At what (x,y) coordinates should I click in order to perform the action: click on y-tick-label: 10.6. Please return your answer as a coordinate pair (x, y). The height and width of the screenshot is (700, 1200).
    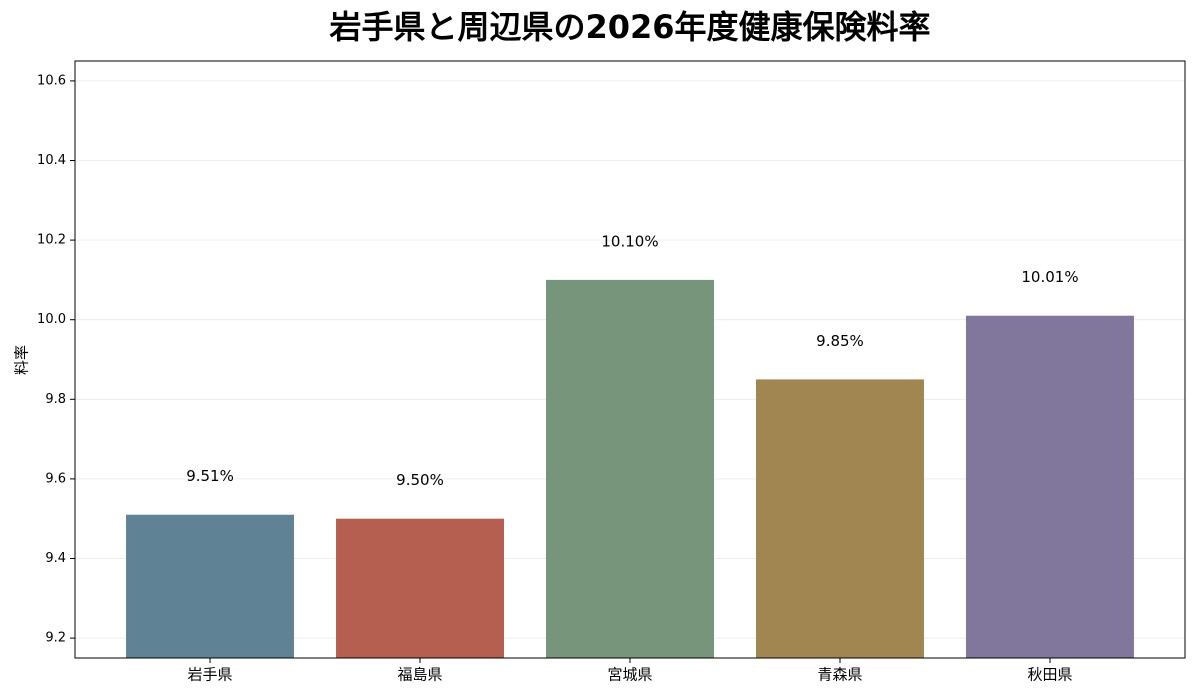
    Looking at the image, I should click on (51, 80).